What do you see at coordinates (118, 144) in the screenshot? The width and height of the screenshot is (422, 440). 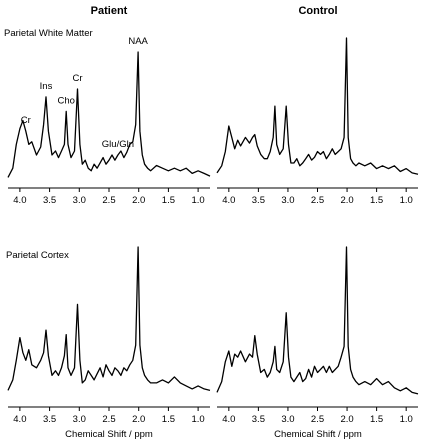 I see `peak-label-glu-gln: Glu/Gln` at bounding box center [118, 144].